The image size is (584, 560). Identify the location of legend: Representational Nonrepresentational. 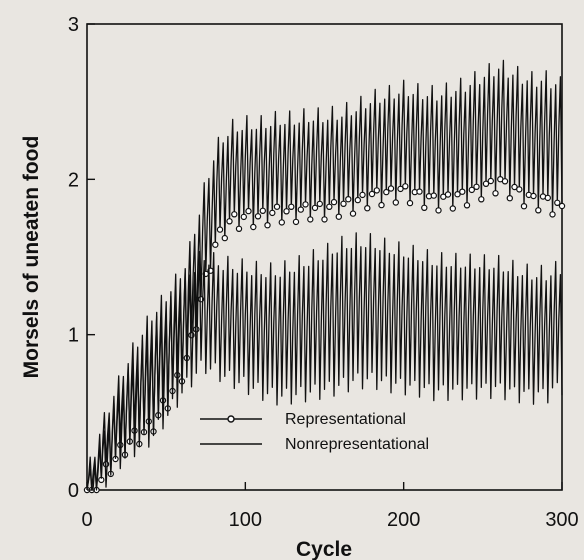
(314, 432).